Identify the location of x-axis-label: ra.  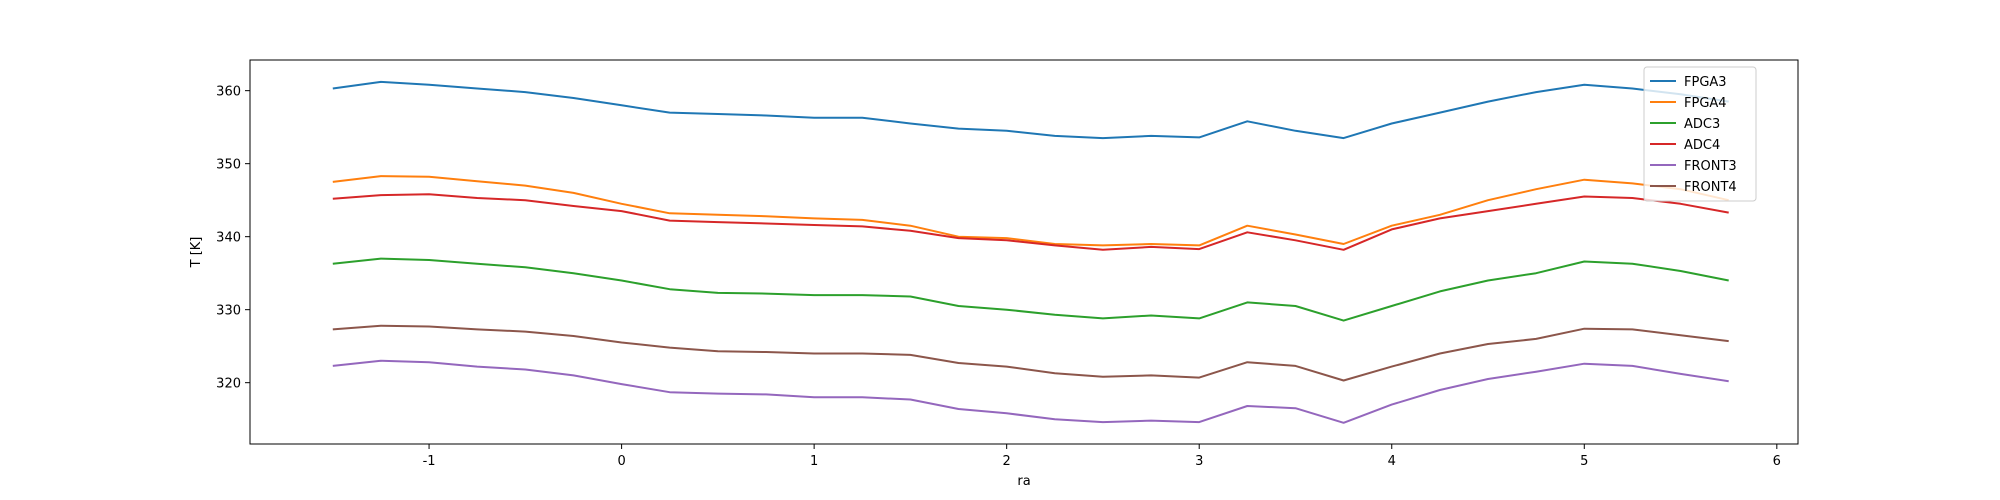
(1023, 481).